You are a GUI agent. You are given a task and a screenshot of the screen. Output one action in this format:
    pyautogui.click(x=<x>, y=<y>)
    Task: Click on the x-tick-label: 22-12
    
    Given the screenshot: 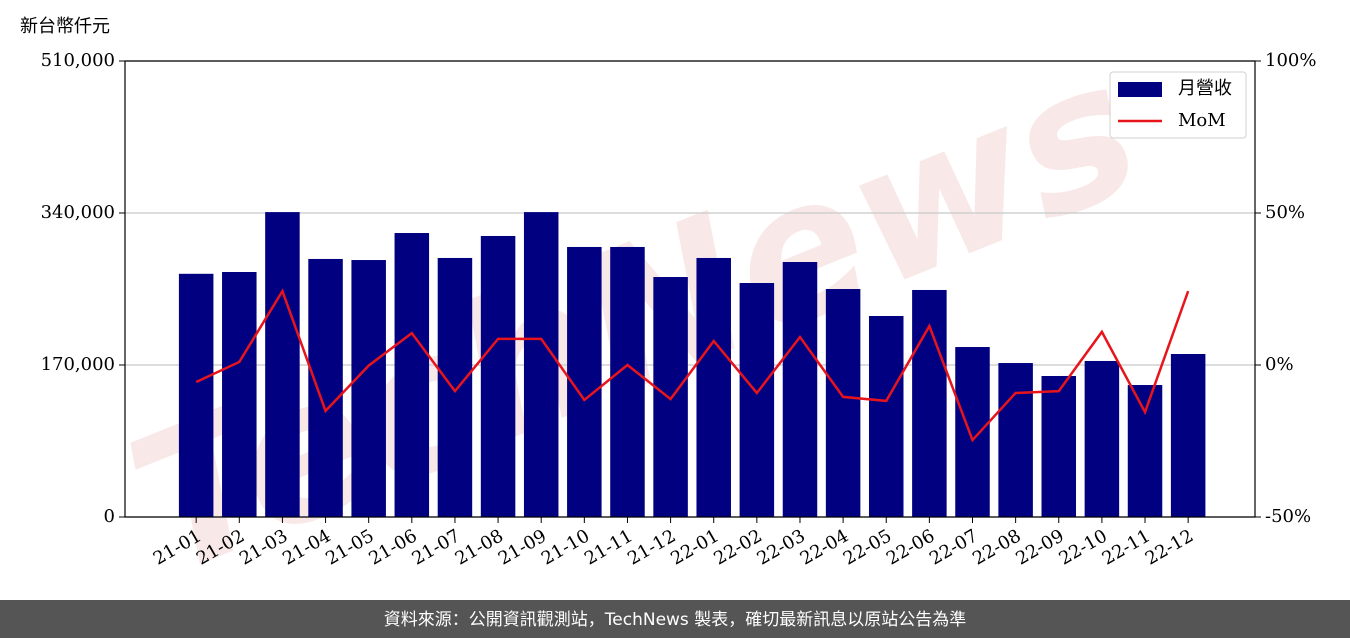 What is the action you would take?
    pyautogui.click(x=1169, y=547)
    